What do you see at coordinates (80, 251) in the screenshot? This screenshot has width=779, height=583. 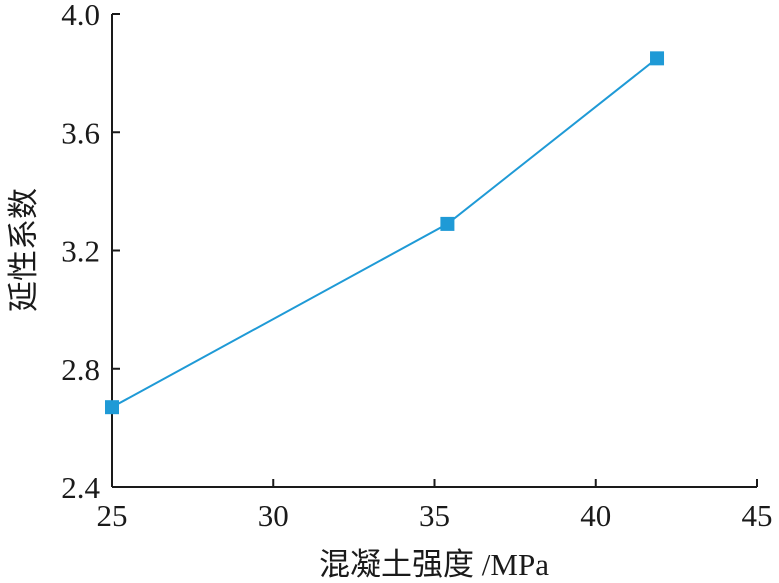 I see `y-tick-label: 3.2` at bounding box center [80, 251].